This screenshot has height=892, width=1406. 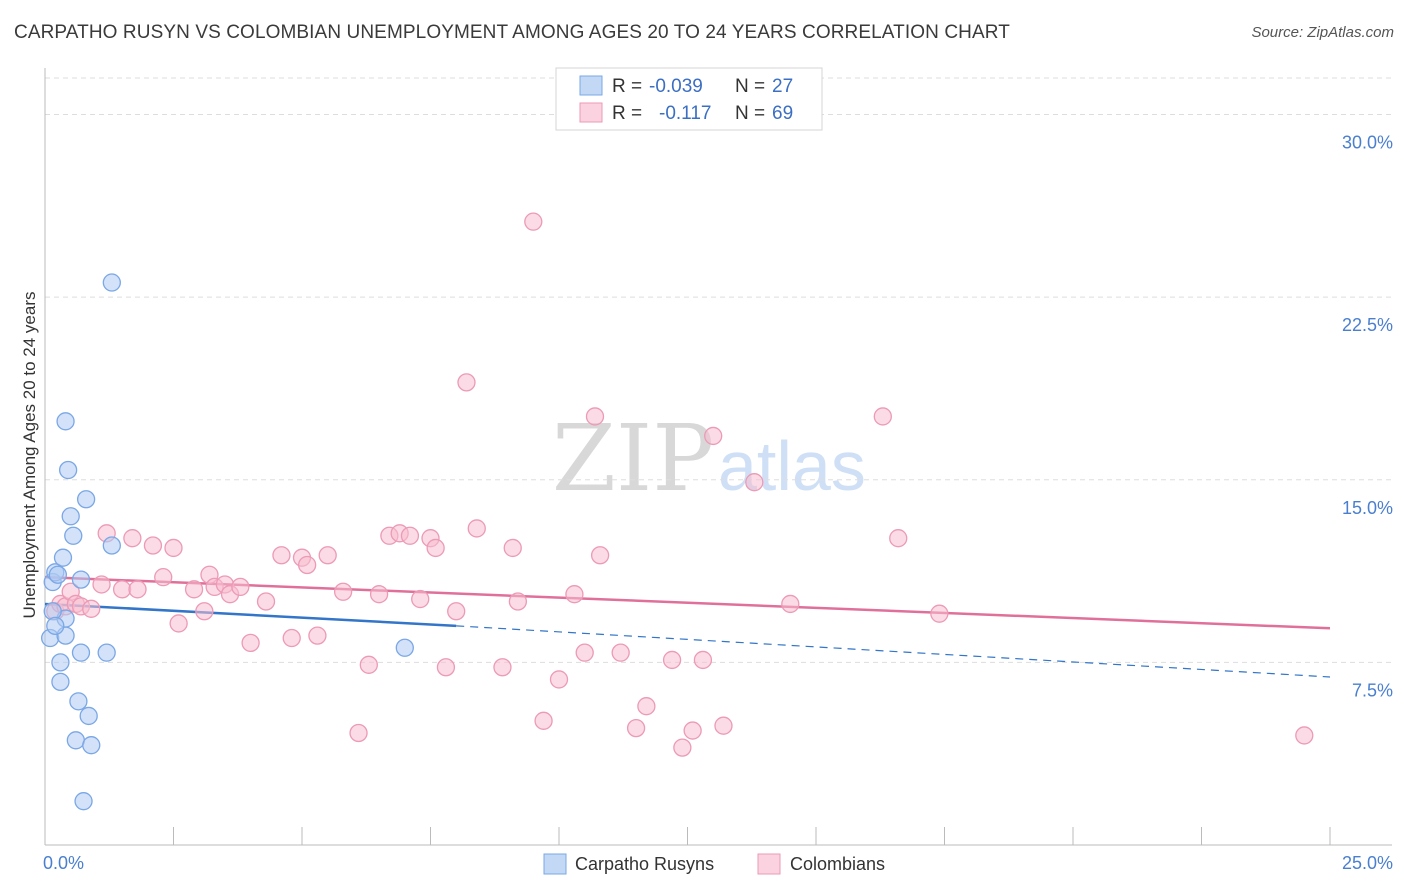 What do you see at coordinates (1367, 508) in the screenshot?
I see `y-tick-label: 15.0%` at bounding box center [1367, 508].